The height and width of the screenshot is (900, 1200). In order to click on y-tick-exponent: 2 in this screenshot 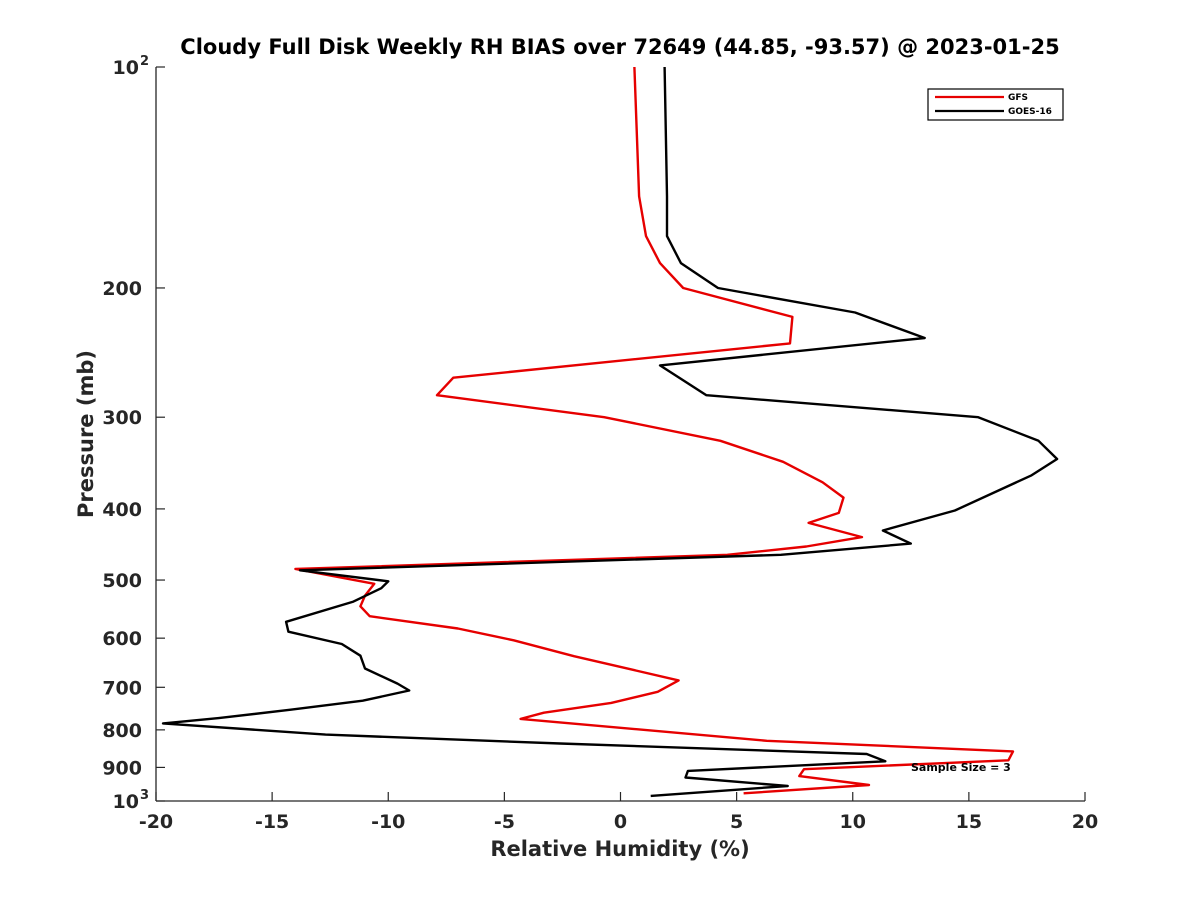, I will do `click(144, 61)`.